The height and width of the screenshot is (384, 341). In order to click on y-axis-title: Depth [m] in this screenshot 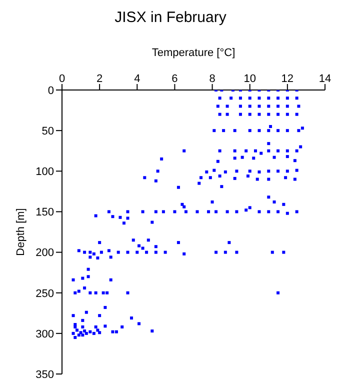, I will do `click(20, 232)`.